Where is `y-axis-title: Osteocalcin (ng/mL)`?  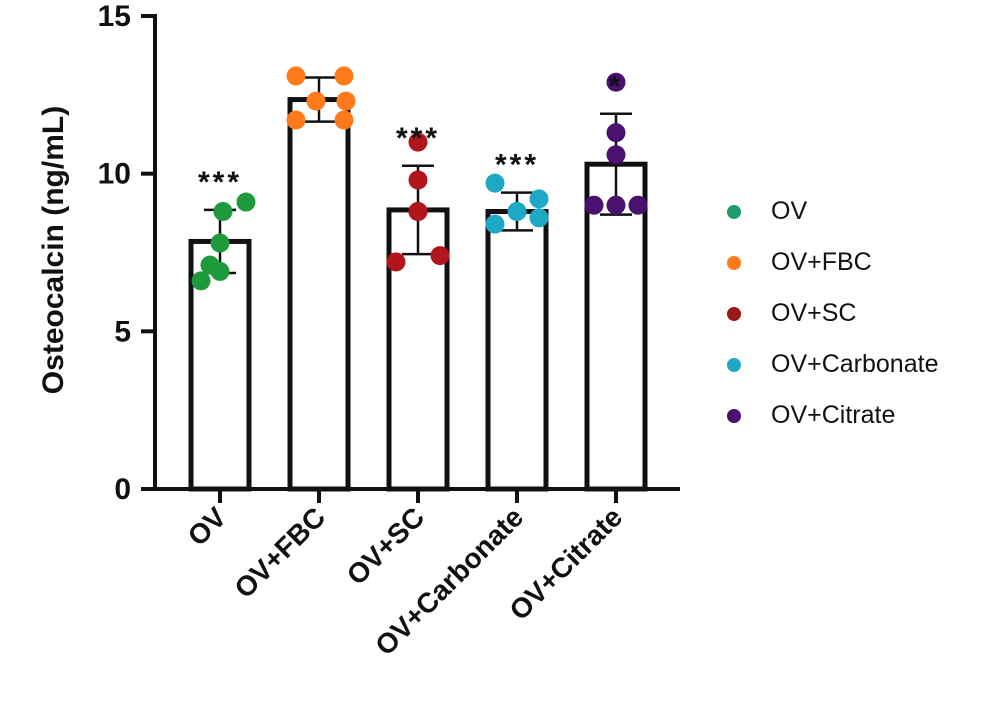
y-axis-title: Osteocalcin (ng/mL) is located at coordinates (53, 250).